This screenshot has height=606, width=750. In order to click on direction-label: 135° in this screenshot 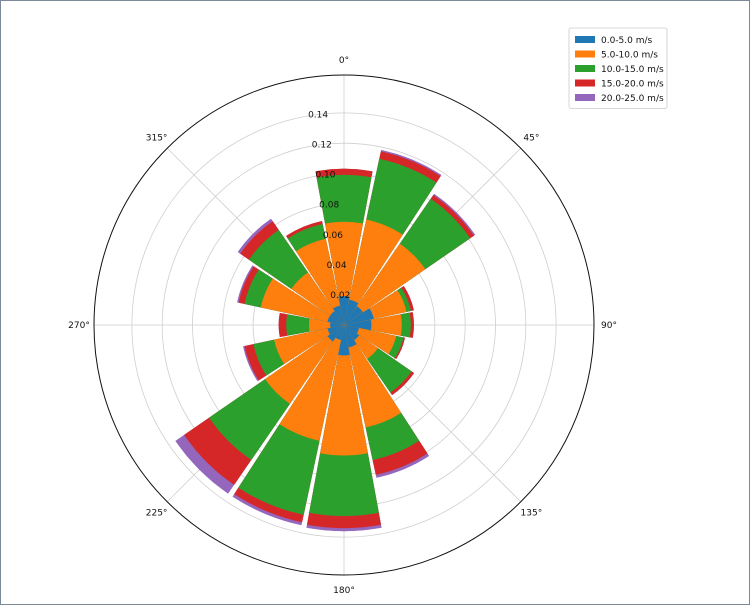, I will do `click(532, 513)`.